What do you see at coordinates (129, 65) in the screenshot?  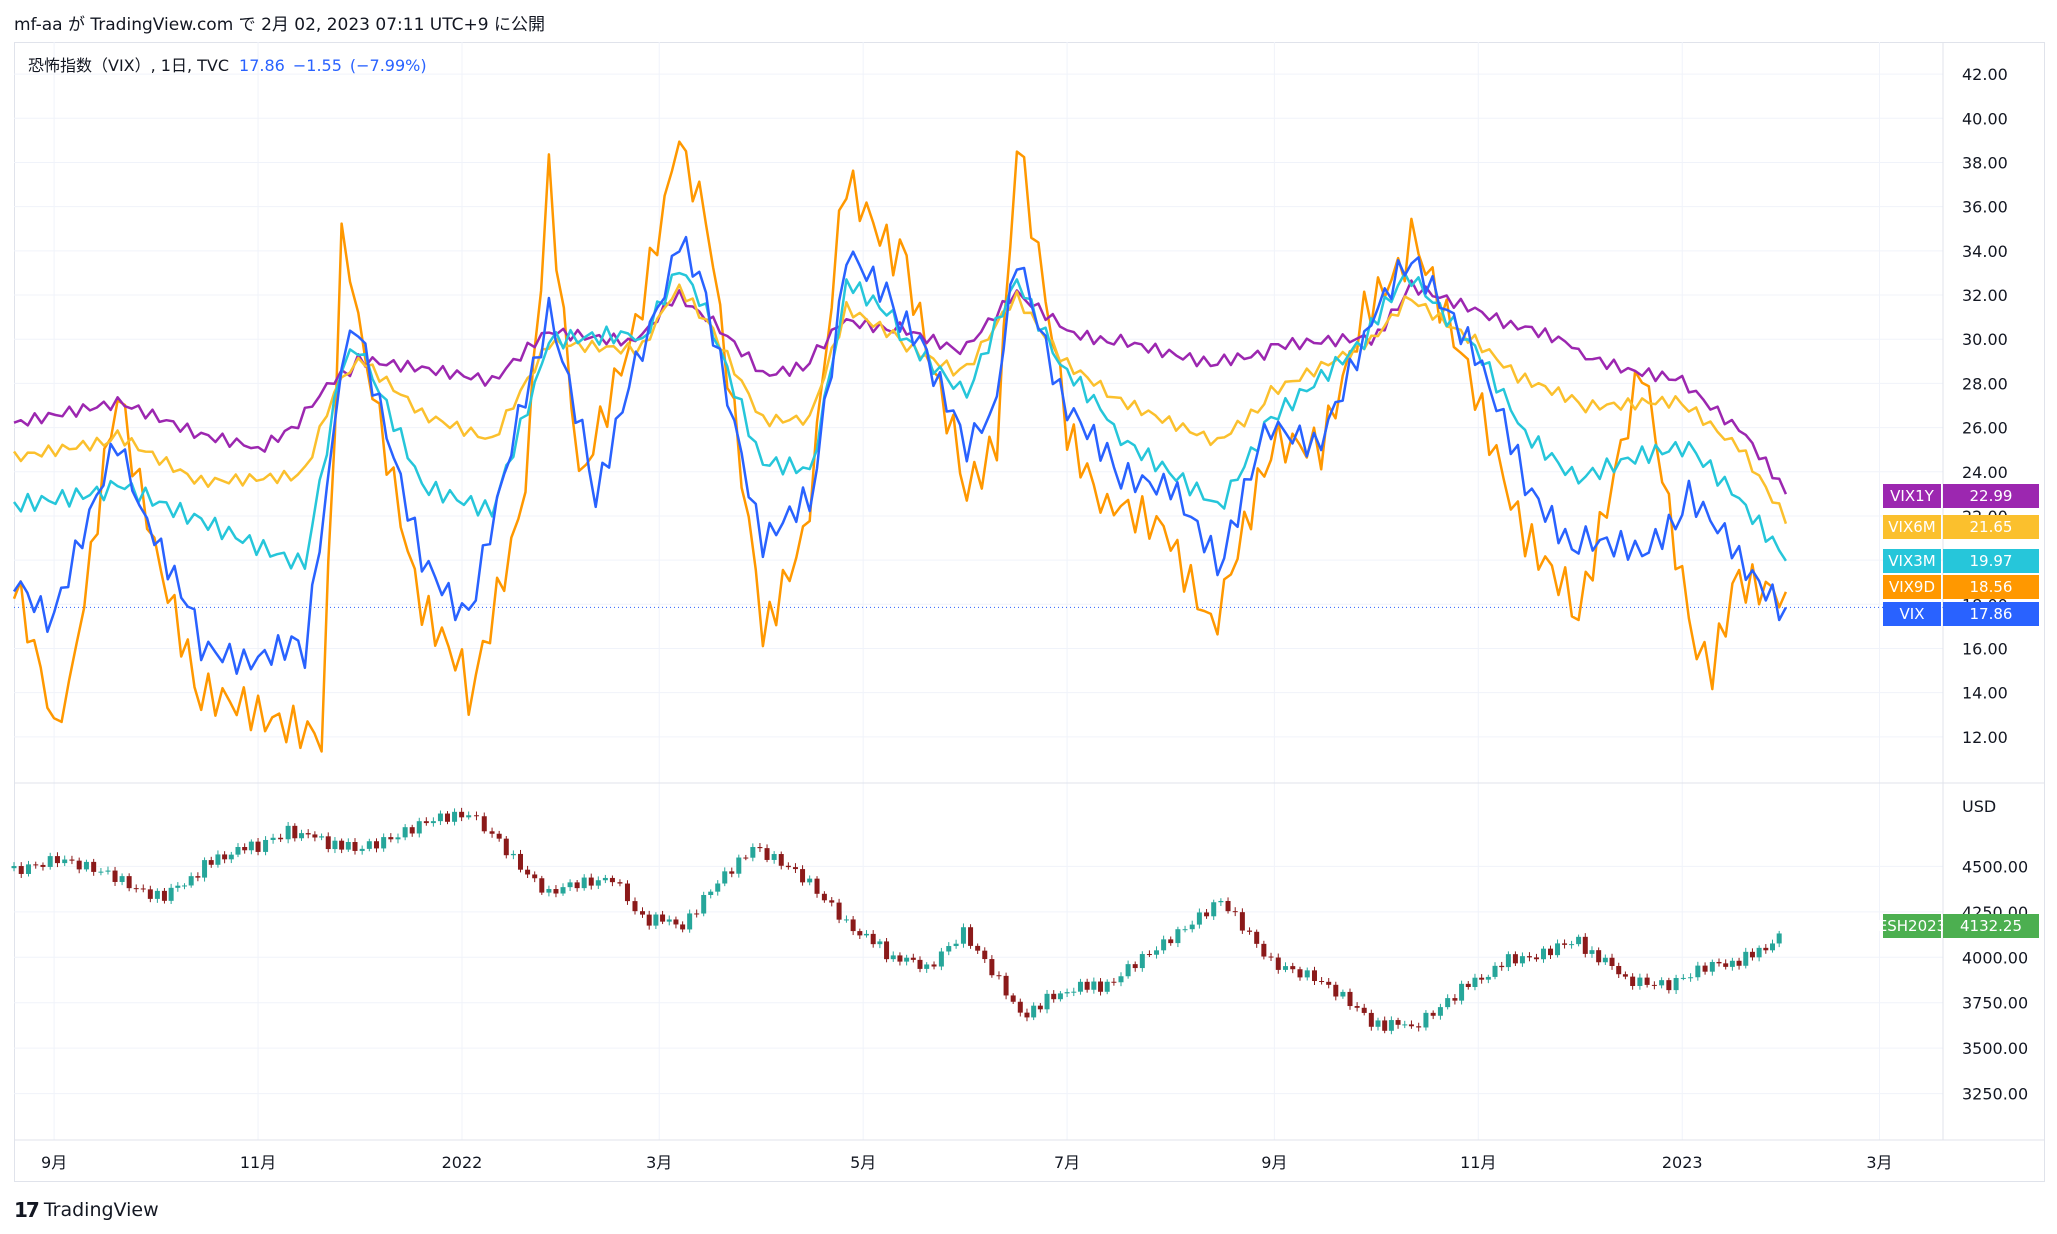 I see `legend-symbol: 恐怖指数（VIX）, 1日, TVC` at bounding box center [129, 65].